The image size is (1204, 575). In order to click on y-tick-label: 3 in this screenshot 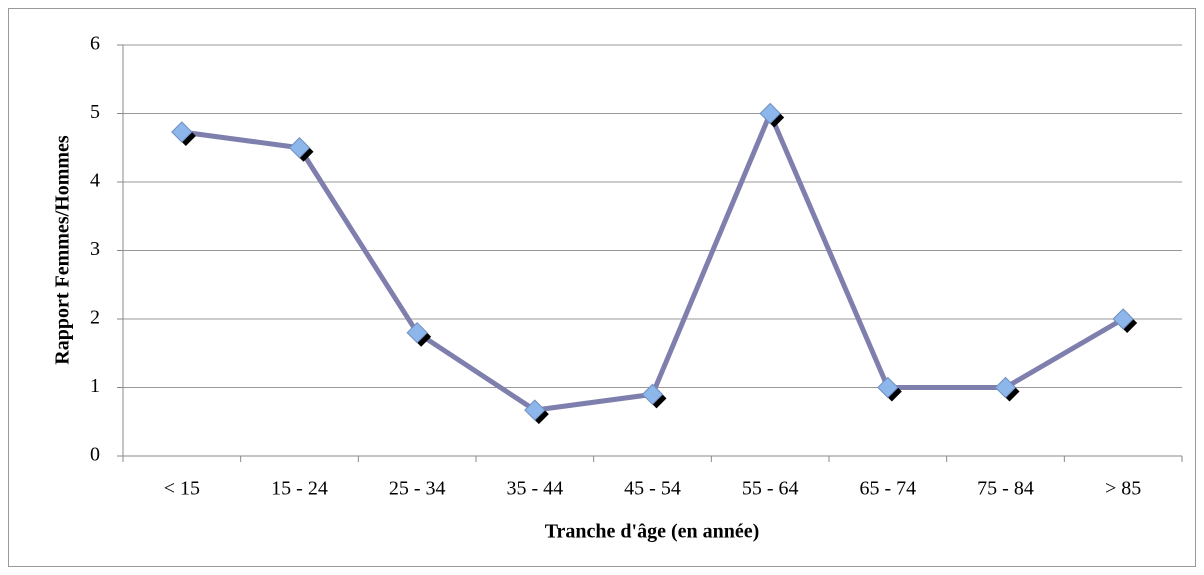, I will do `click(95, 249)`.